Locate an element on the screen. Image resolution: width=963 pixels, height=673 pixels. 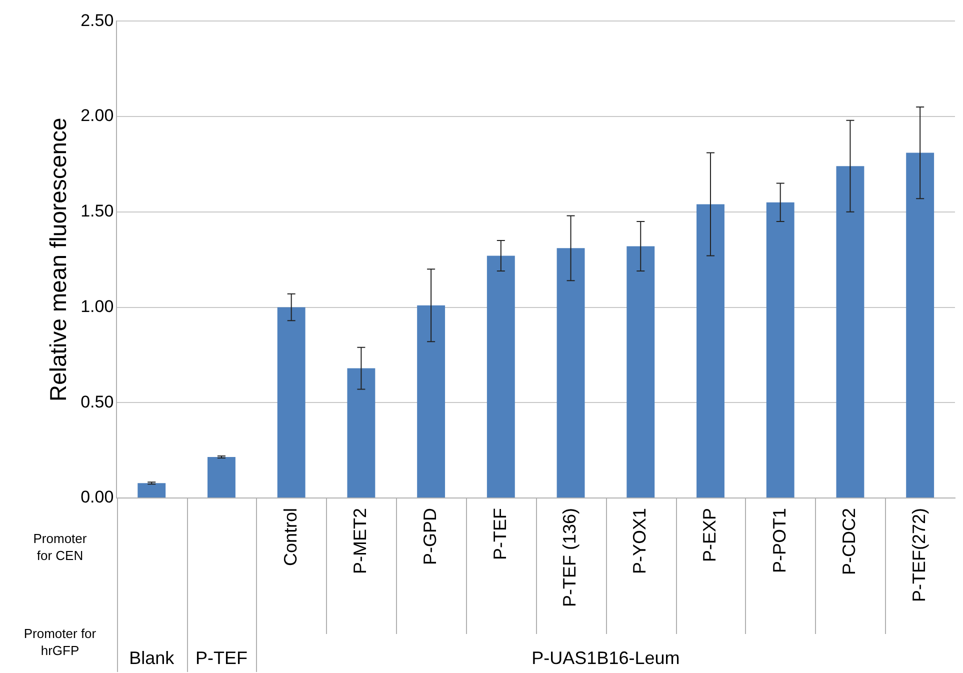
text: P-TEF is located at coordinates (221, 658).